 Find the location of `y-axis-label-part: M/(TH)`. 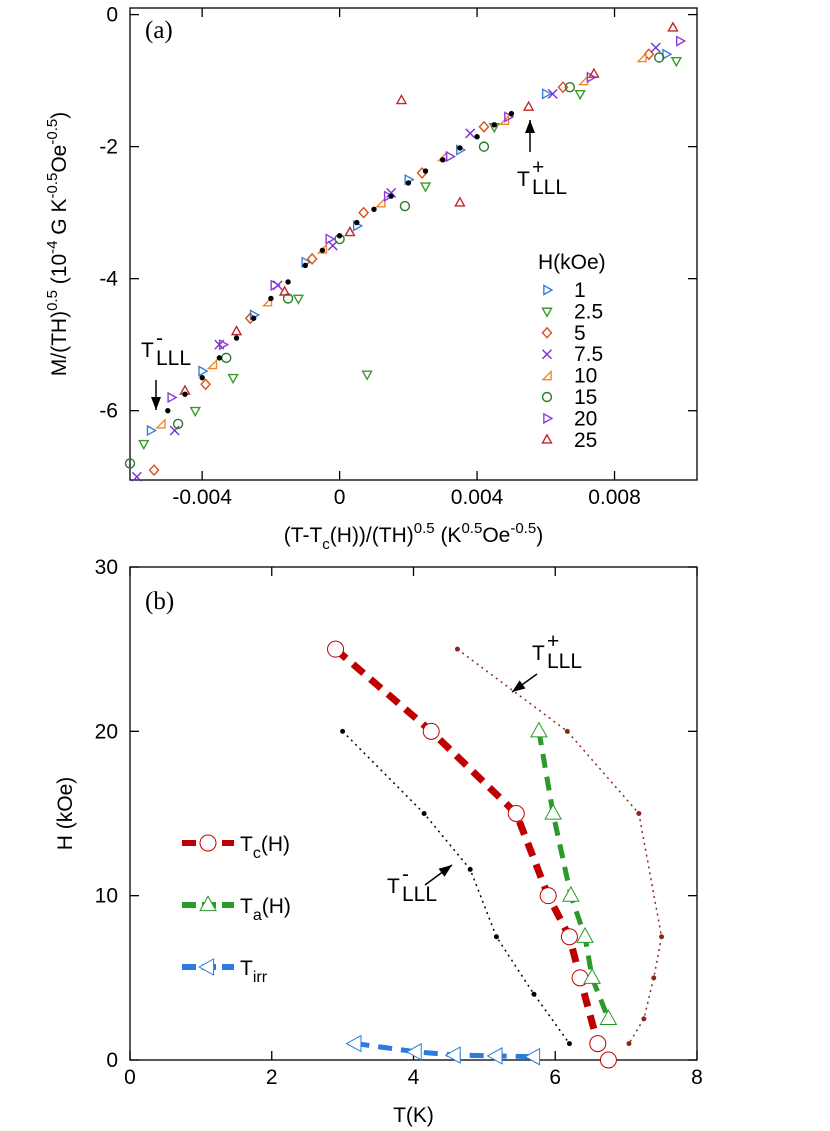

y-axis-label-part: M/(TH) is located at coordinates (59, 343).